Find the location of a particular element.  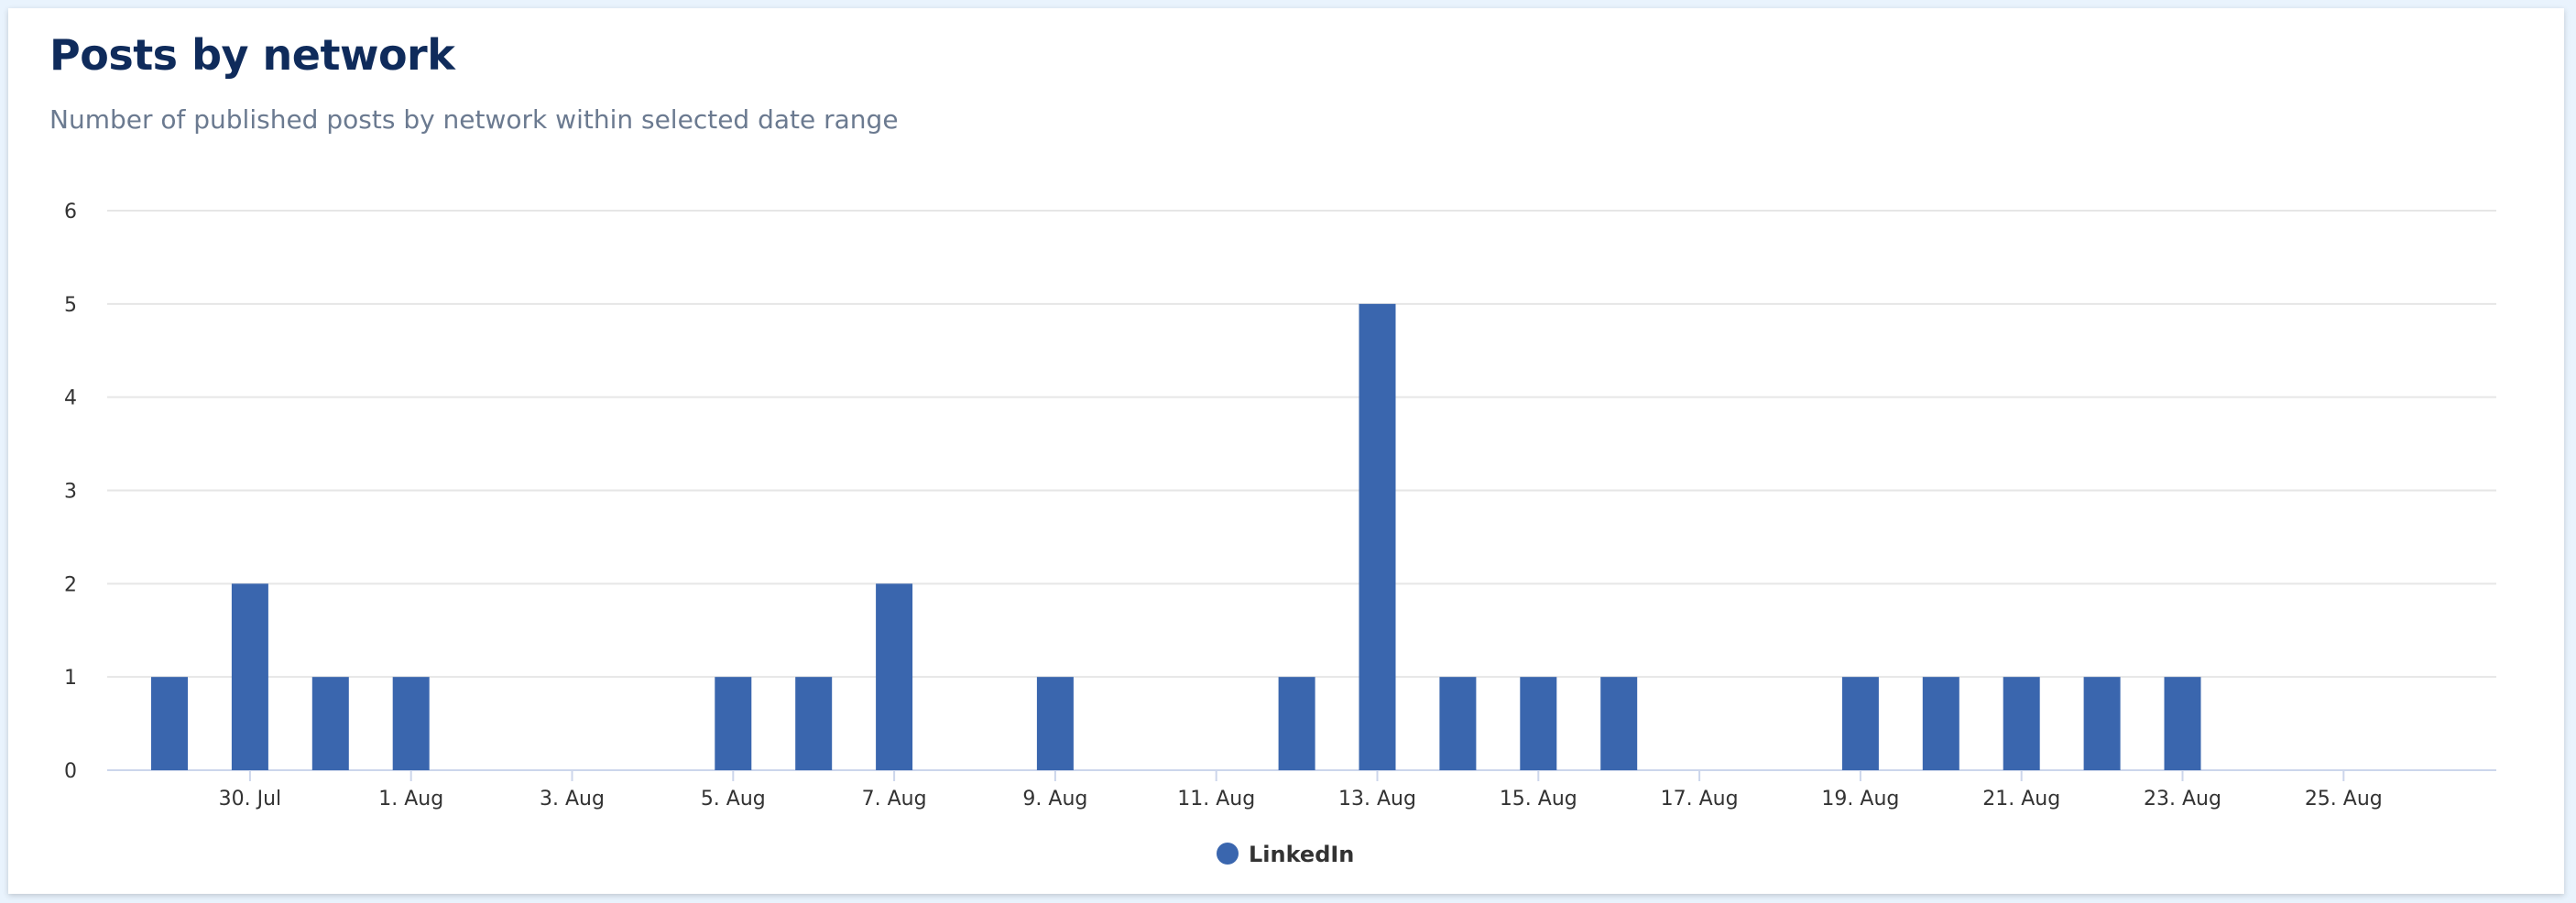

y-tick-label: 3 is located at coordinates (70, 492).